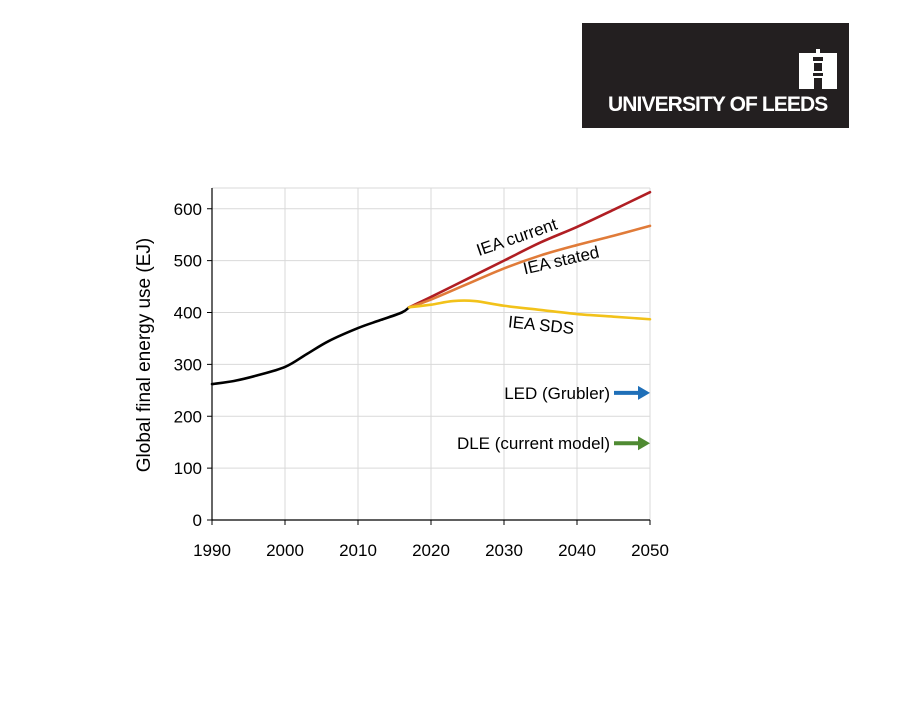 Image resolution: width=900 pixels, height=707 pixels. I want to click on y-axis-label: Global final energy use (EJ), so click(144, 355).